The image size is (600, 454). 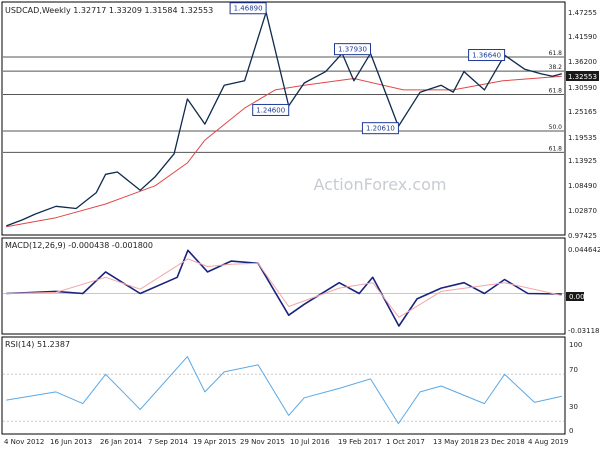 What do you see at coordinates (582, 186) in the screenshot?
I see `price-y-tick: 1.08490` at bounding box center [582, 186].